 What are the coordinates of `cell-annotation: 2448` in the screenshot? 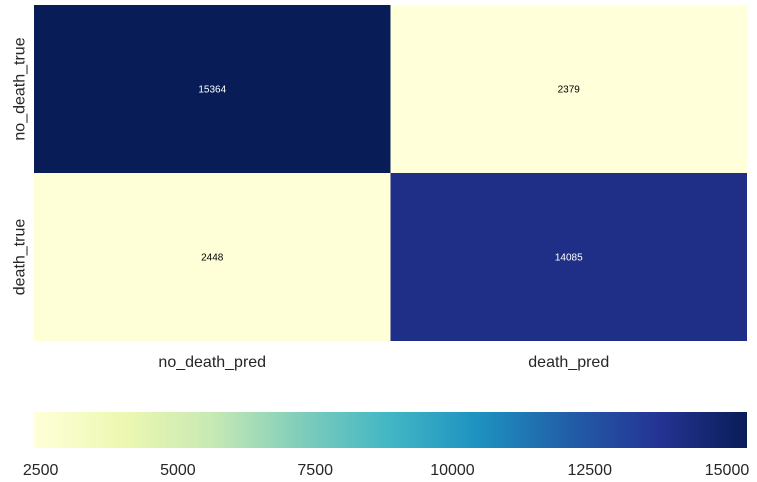 It's located at (212, 258).